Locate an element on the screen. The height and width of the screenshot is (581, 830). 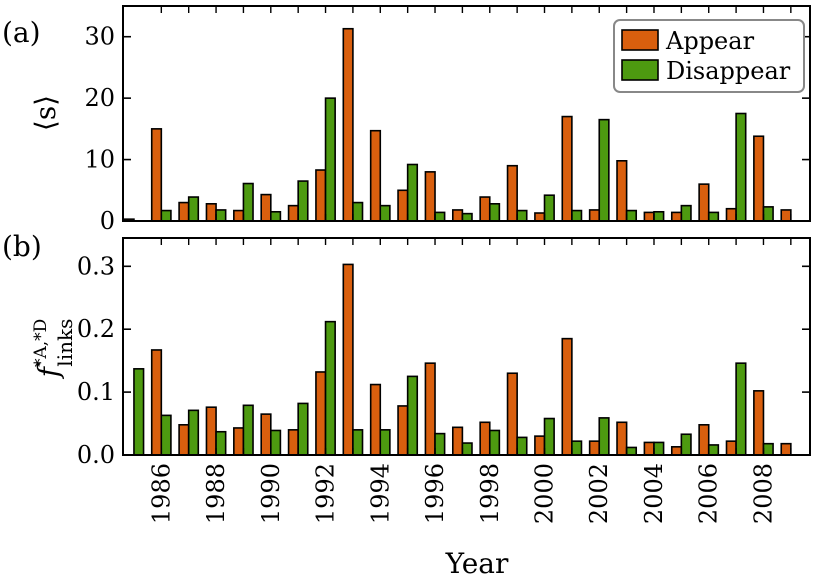
bar-disappear-1991 is located at coordinates (303, 201).